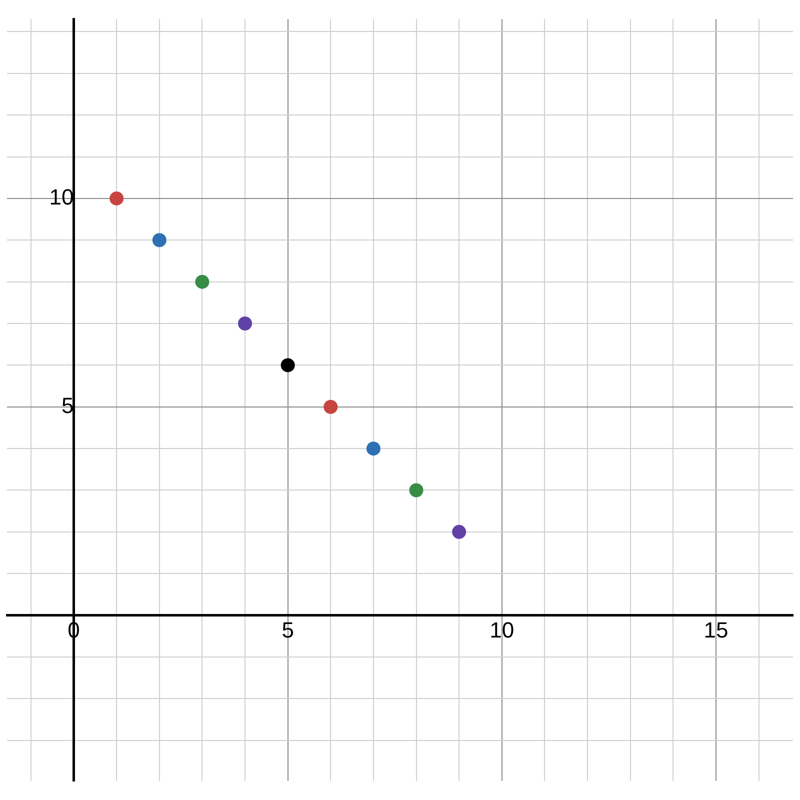 Image resolution: width=800 pixels, height=800 pixels. What do you see at coordinates (502, 630) in the screenshot?
I see `x-tick-label: 10` at bounding box center [502, 630].